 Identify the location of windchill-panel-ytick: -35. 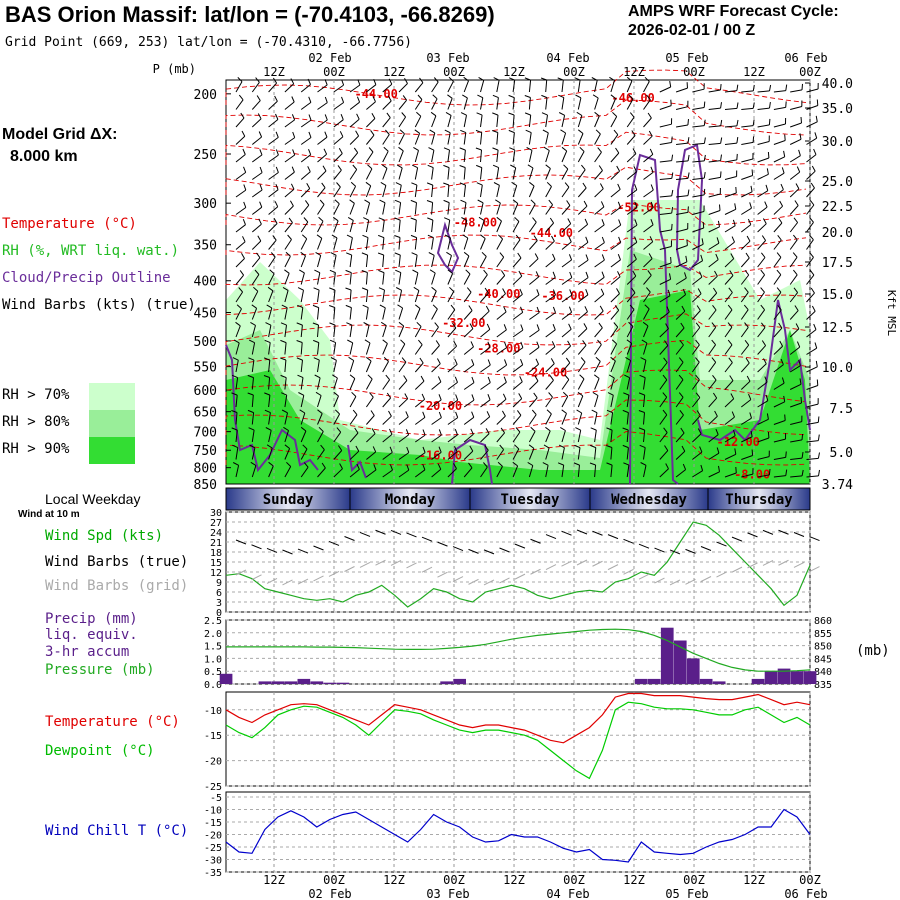
(213, 873).